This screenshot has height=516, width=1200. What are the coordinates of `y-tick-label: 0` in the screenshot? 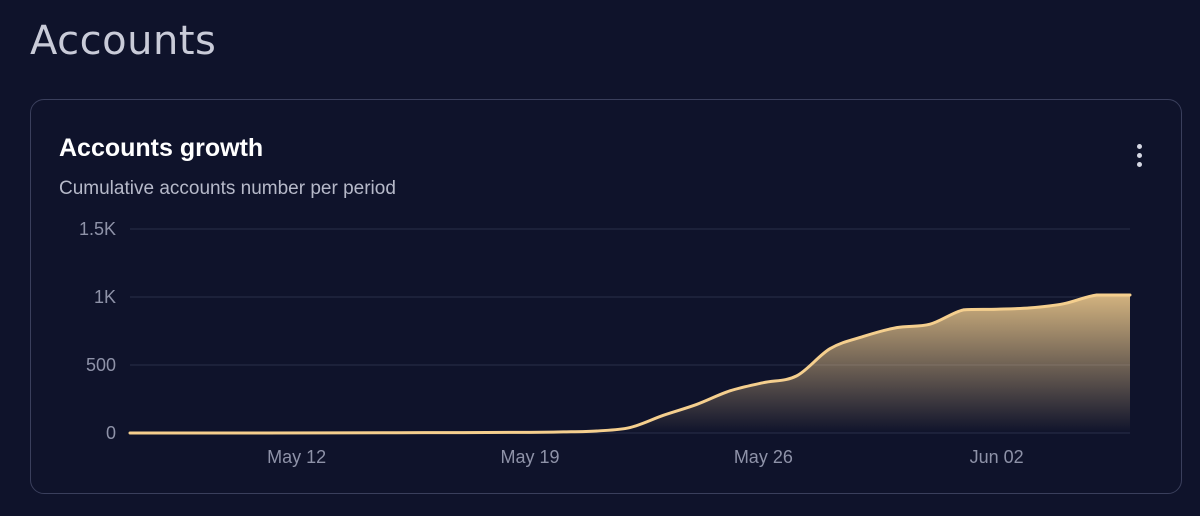 It's located at (111, 433).